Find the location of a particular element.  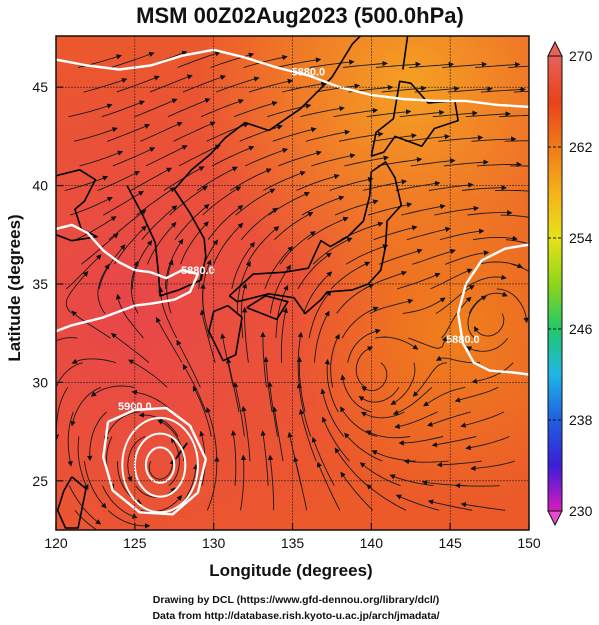

colorbar-max-arrow is located at coordinates (555, 48).